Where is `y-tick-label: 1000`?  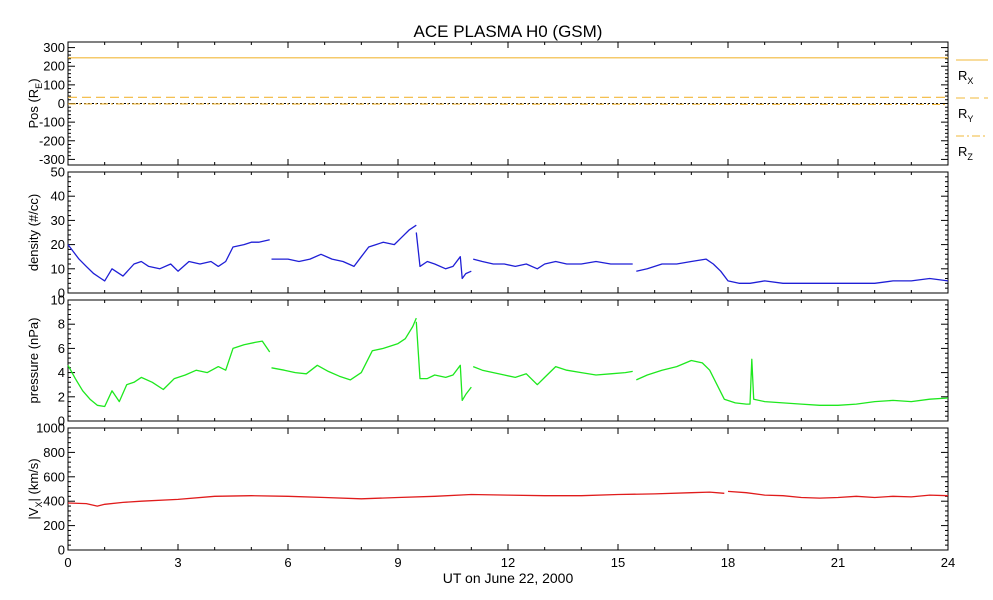 y-tick-label: 1000 is located at coordinates (50, 428).